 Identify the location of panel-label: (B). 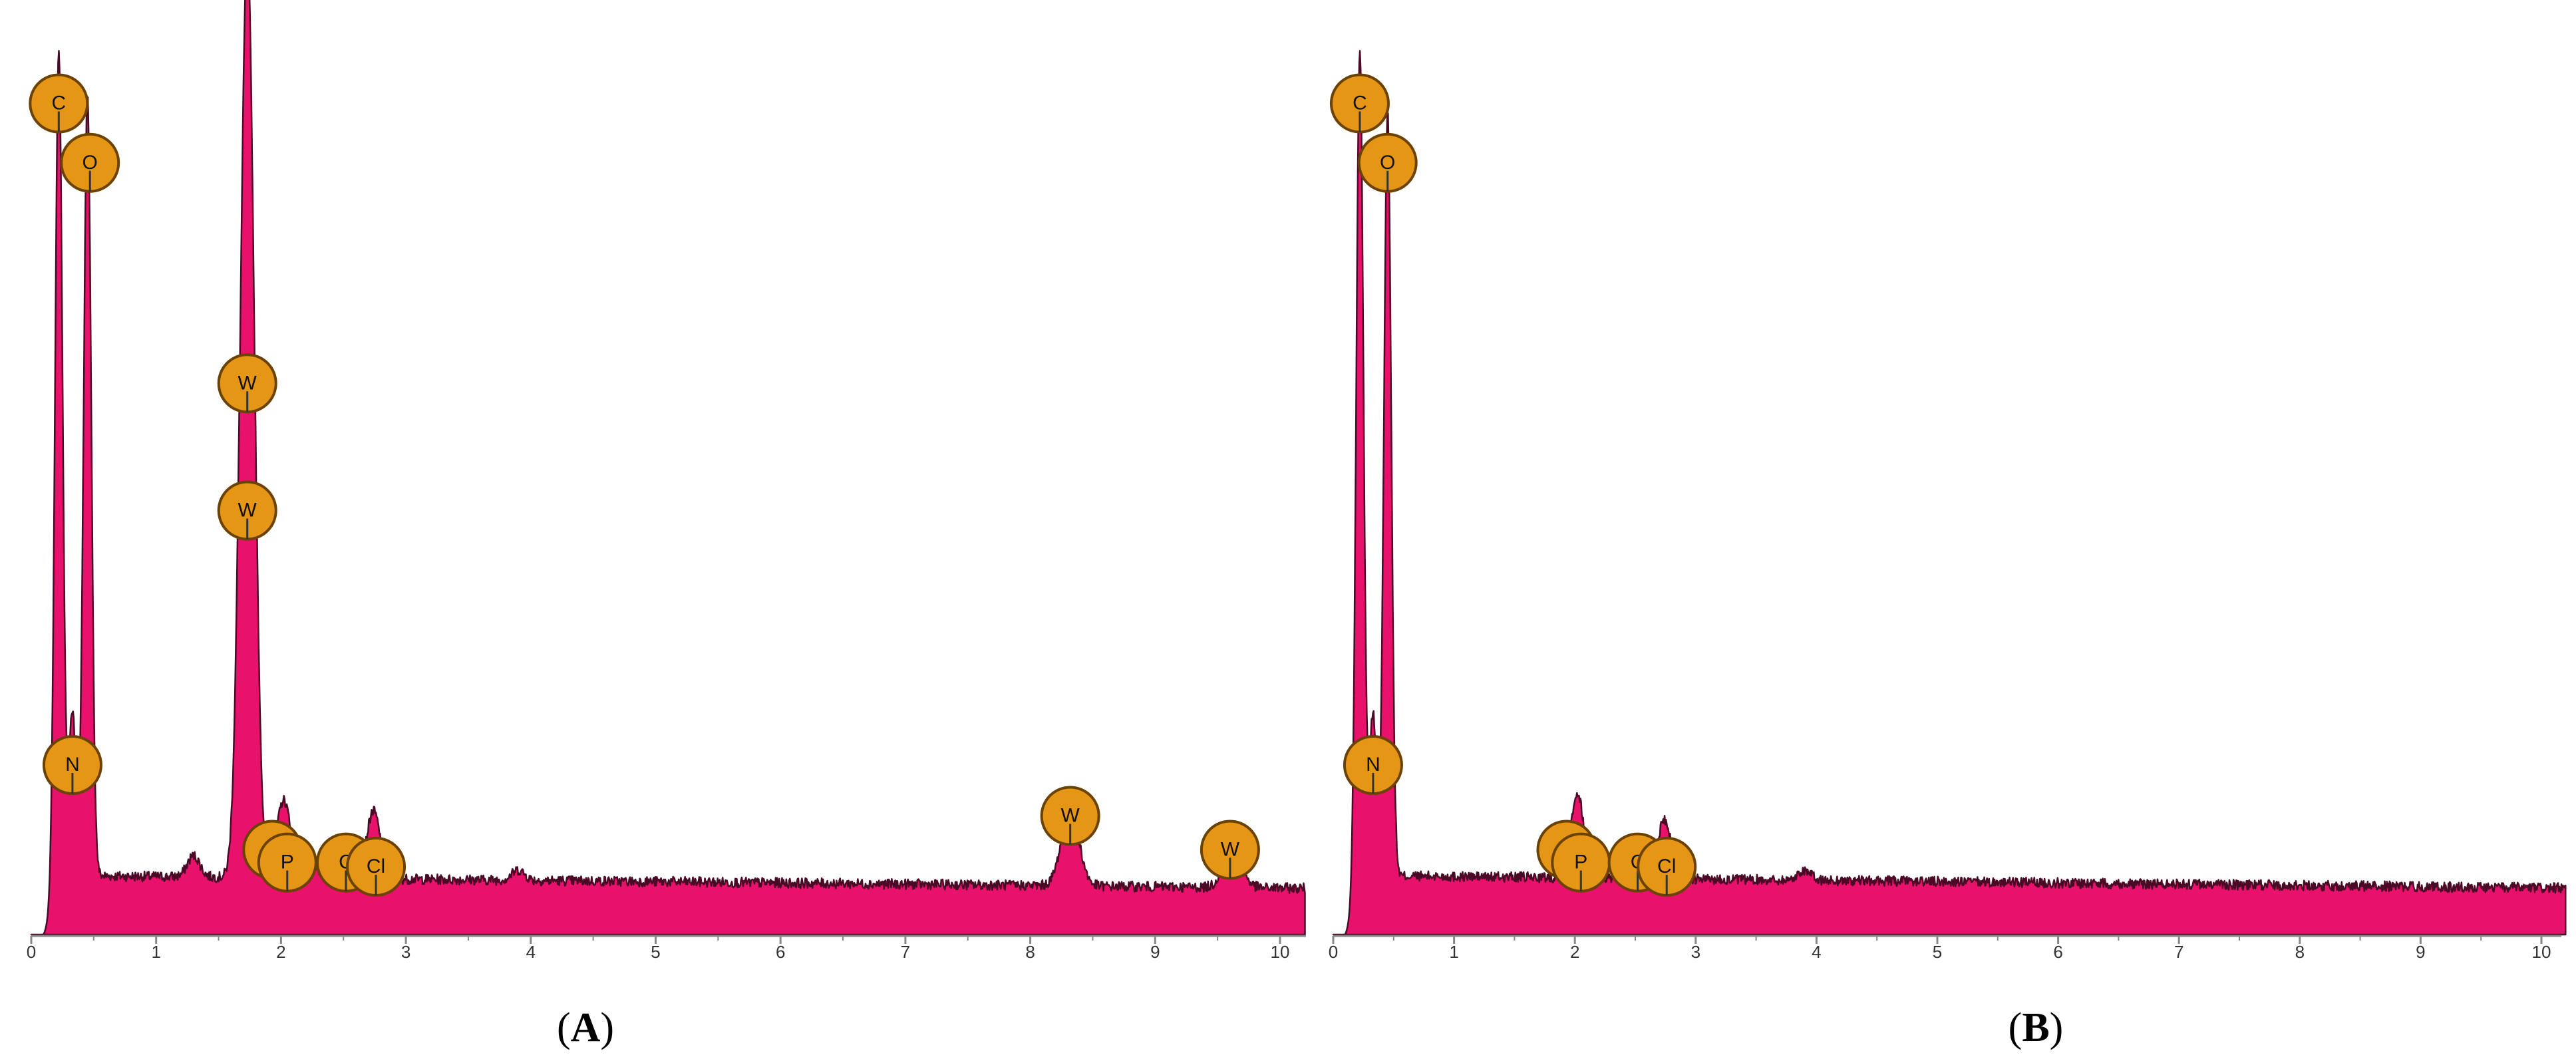
(2036, 1027).